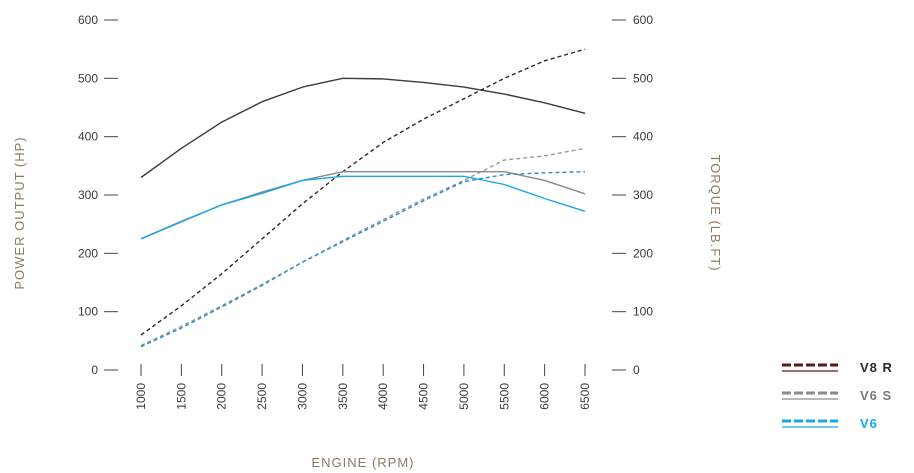 The width and height of the screenshot is (914, 473). What do you see at coordinates (464, 396) in the screenshot?
I see `x-tick-label: 5000` at bounding box center [464, 396].